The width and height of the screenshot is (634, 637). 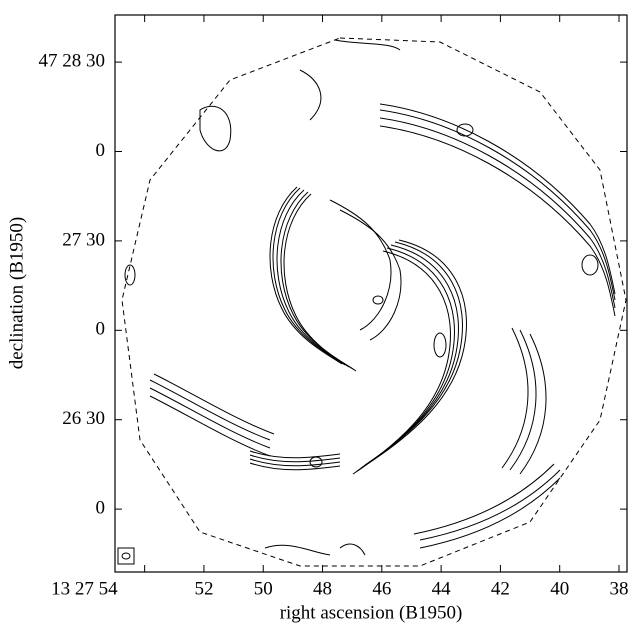 I want to click on x-tick-label: 50, so click(x=263, y=588).